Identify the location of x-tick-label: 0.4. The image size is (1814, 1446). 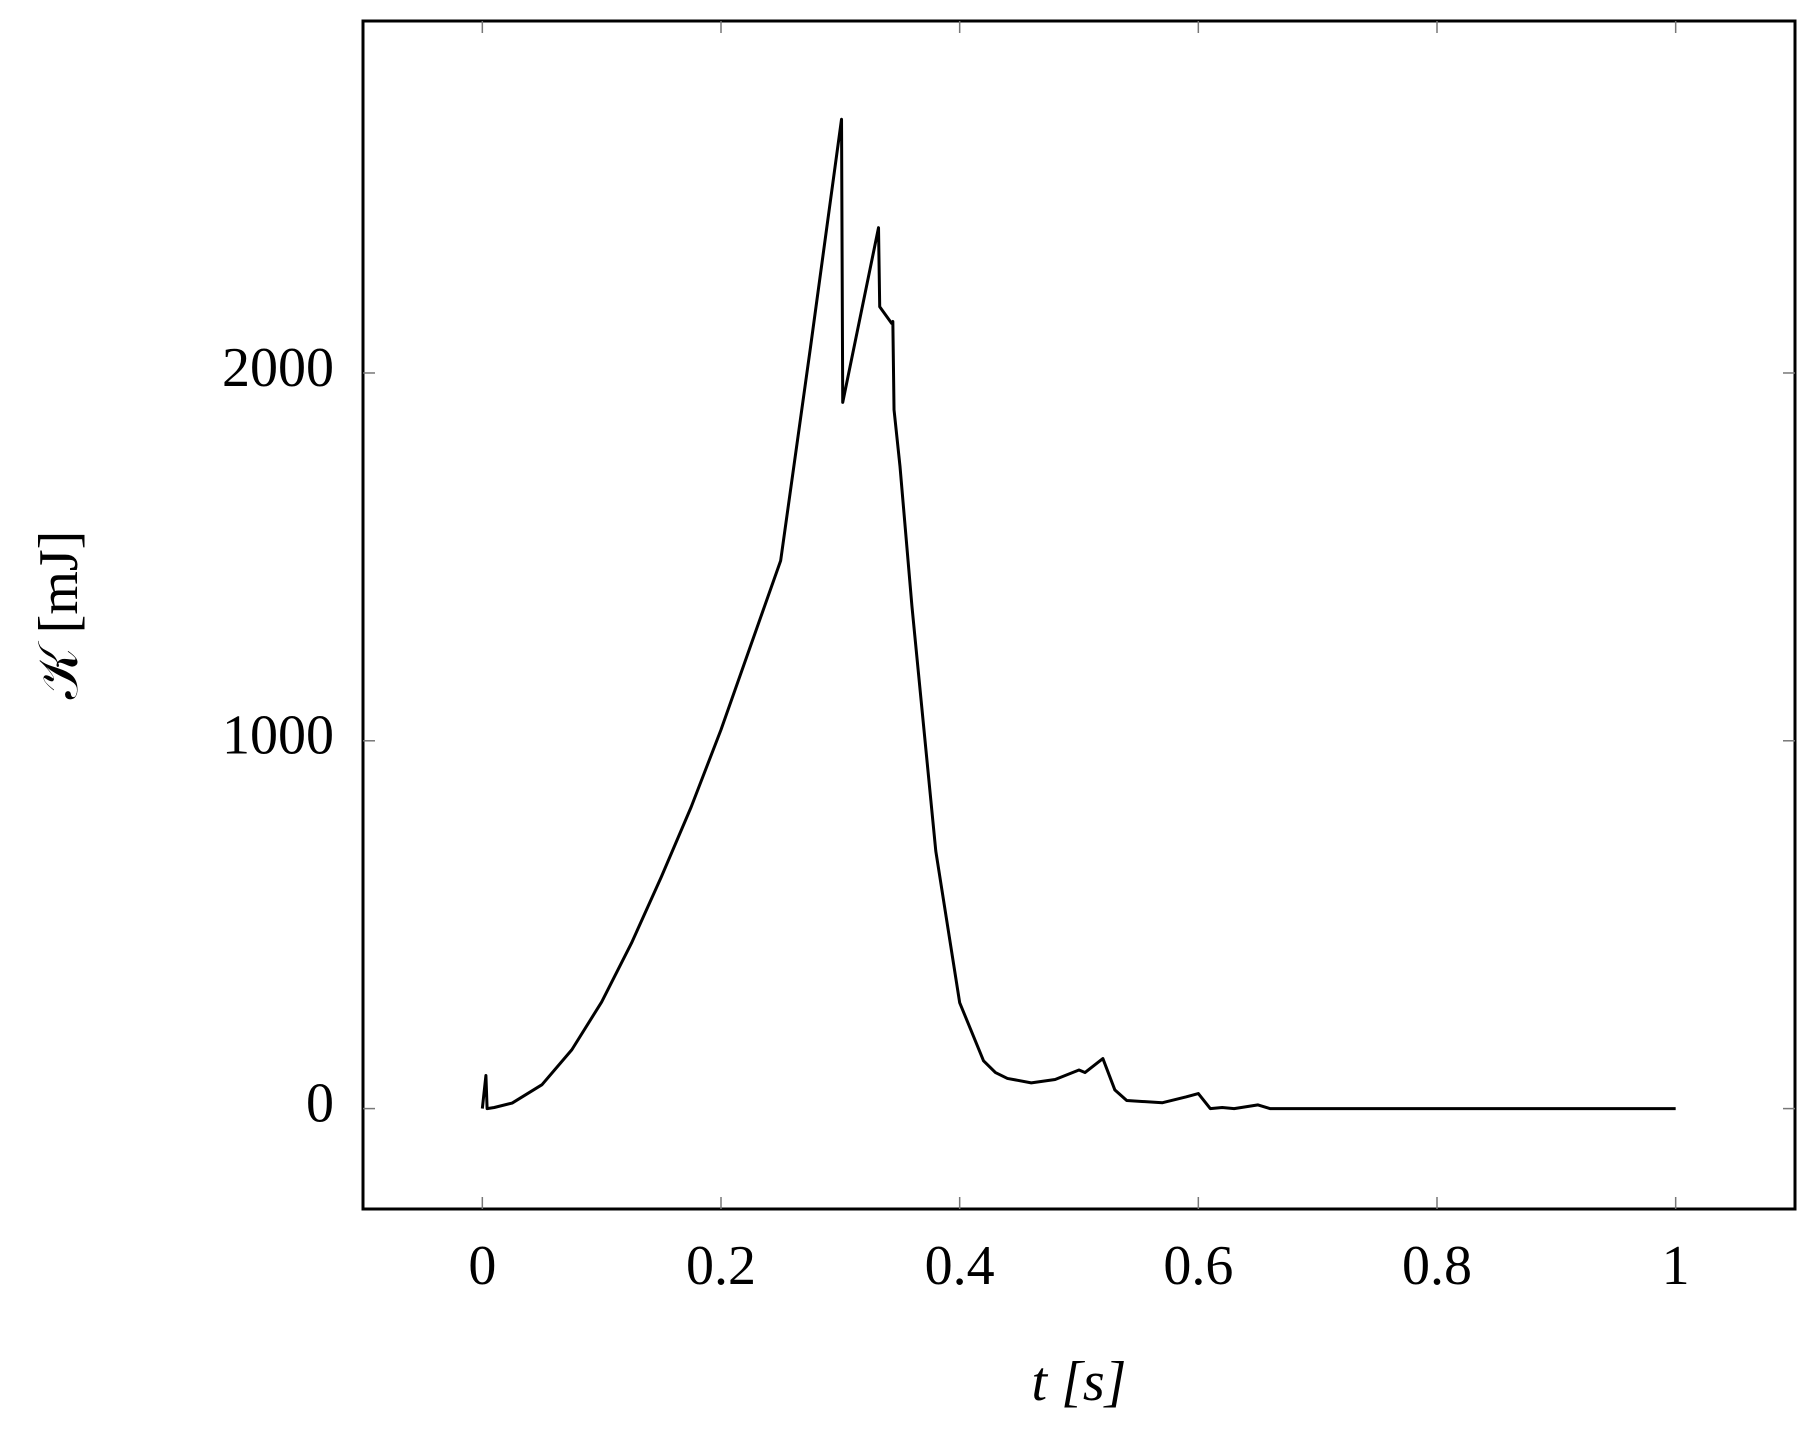
(960, 1266).